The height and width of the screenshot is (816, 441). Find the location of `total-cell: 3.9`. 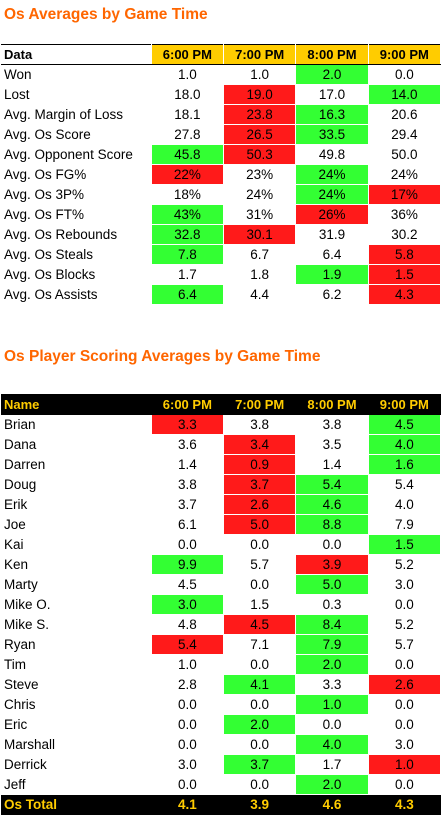

total-cell: 3.9 is located at coordinates (259, 804).